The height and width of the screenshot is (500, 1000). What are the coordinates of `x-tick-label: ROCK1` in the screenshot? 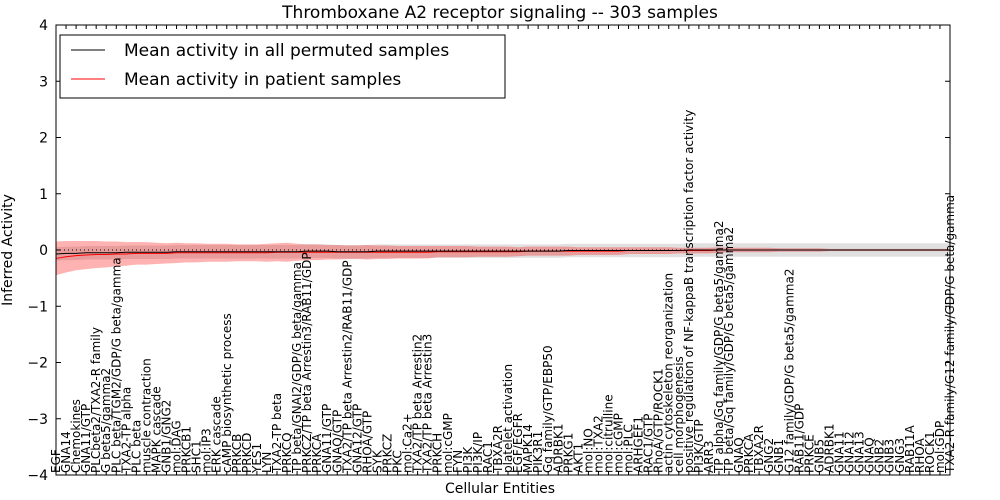 It's located at (930, 452).